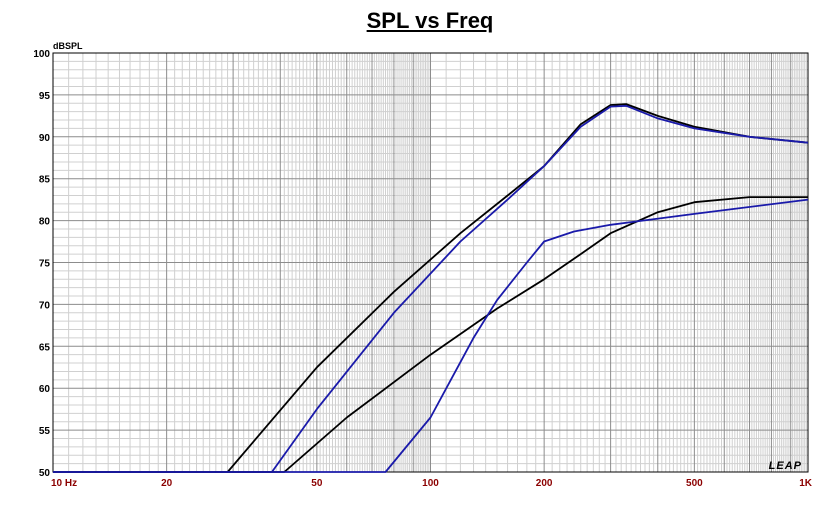 This screenshot has width=840, height=509. I want to click on y-tick-label: 90, so click(45, 138).